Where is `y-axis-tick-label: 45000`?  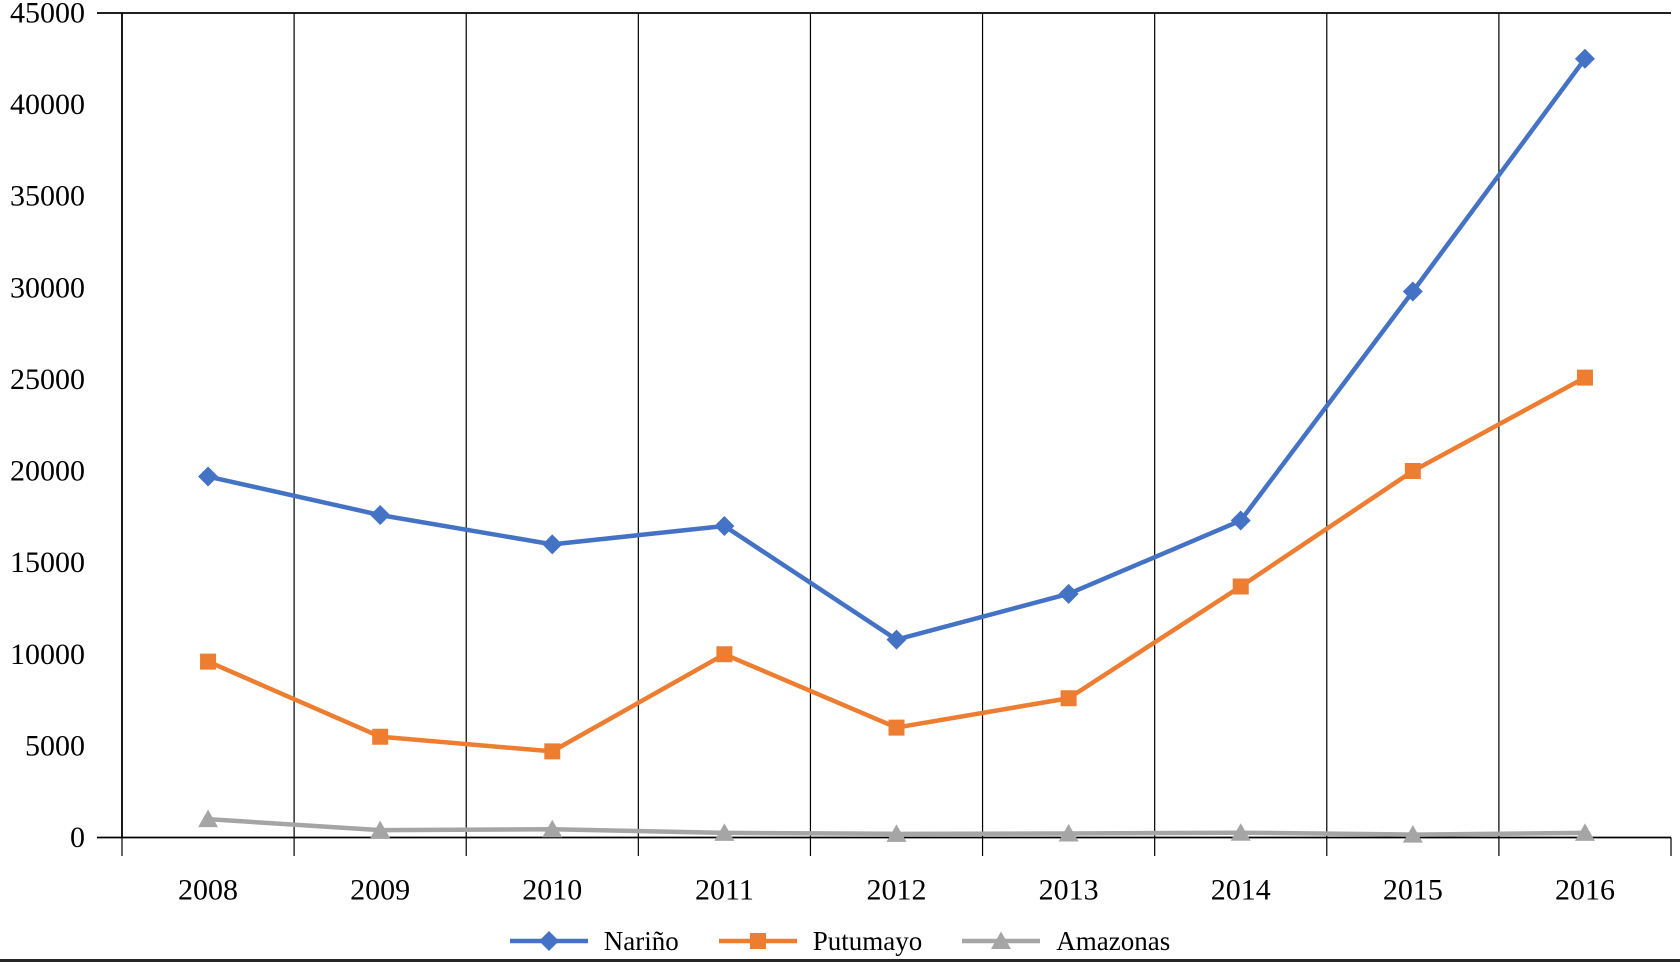 y-axis-tick-label: 45000 is located at coordinates (47, 15).